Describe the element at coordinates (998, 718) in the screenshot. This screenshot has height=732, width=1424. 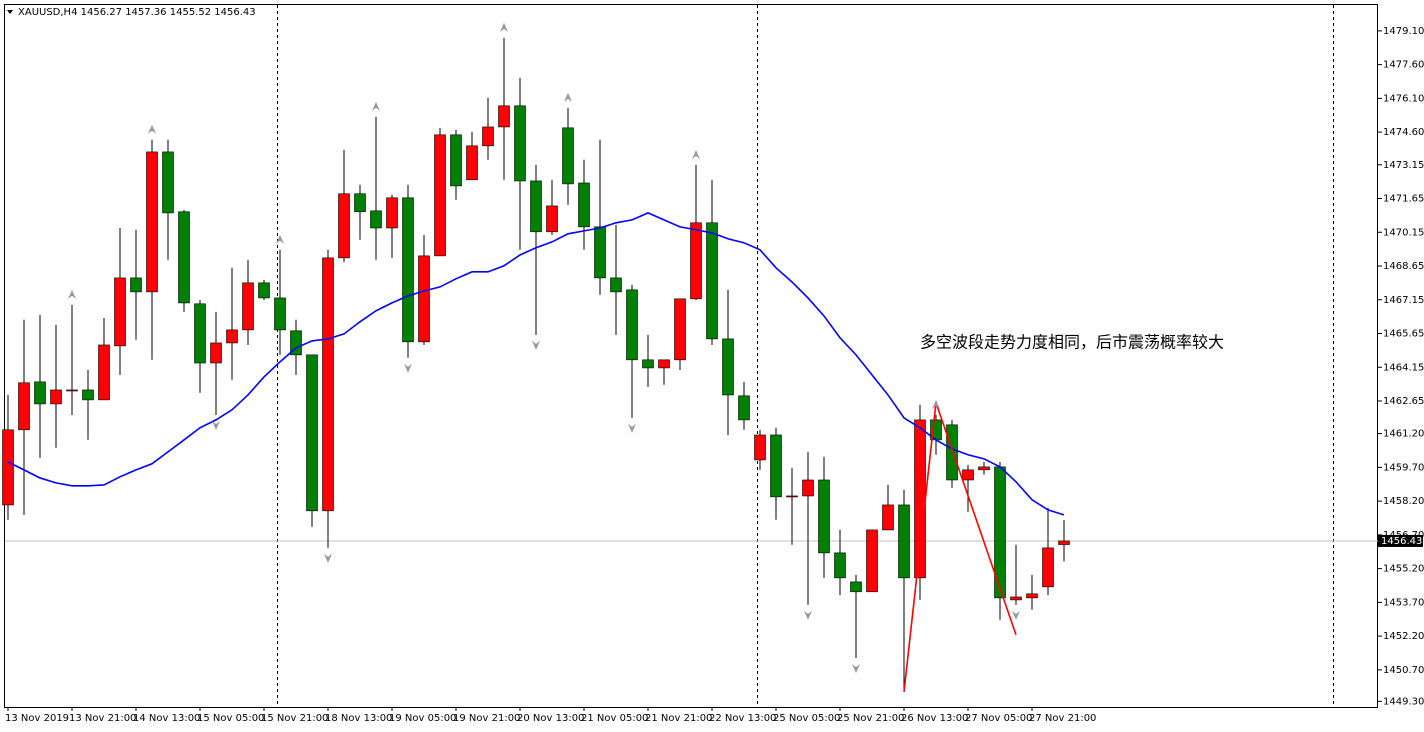
I see `x-tick-label: 27 Nov 05:00` at that location.